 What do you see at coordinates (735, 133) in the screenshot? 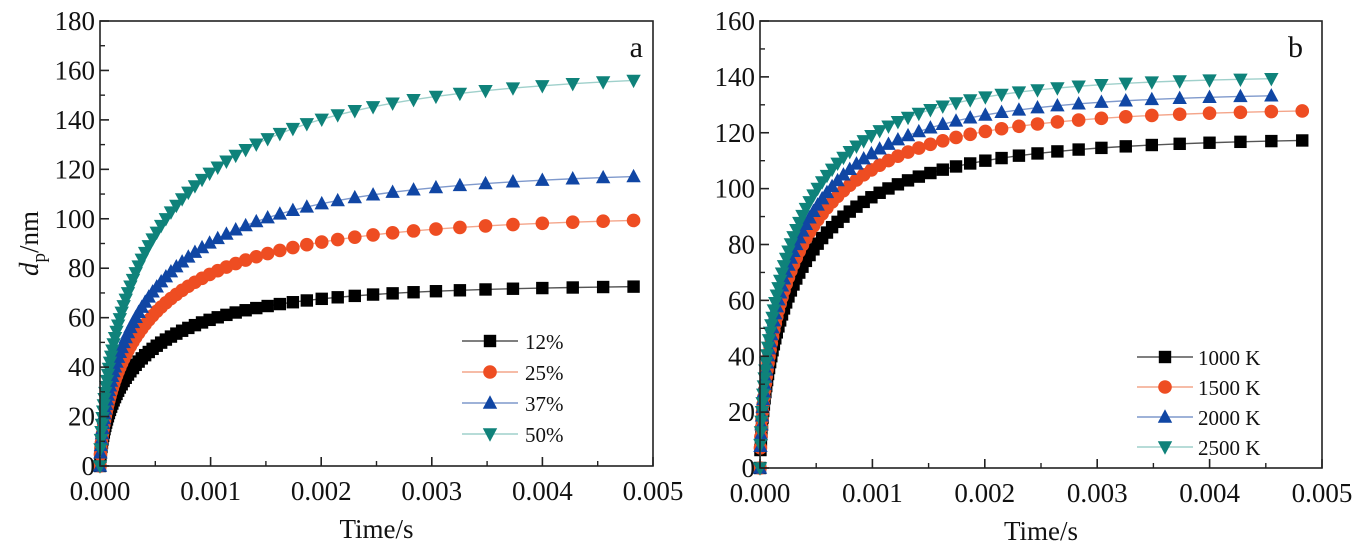
I see `y-tick-label: 120` at bounding box center [735, 133].